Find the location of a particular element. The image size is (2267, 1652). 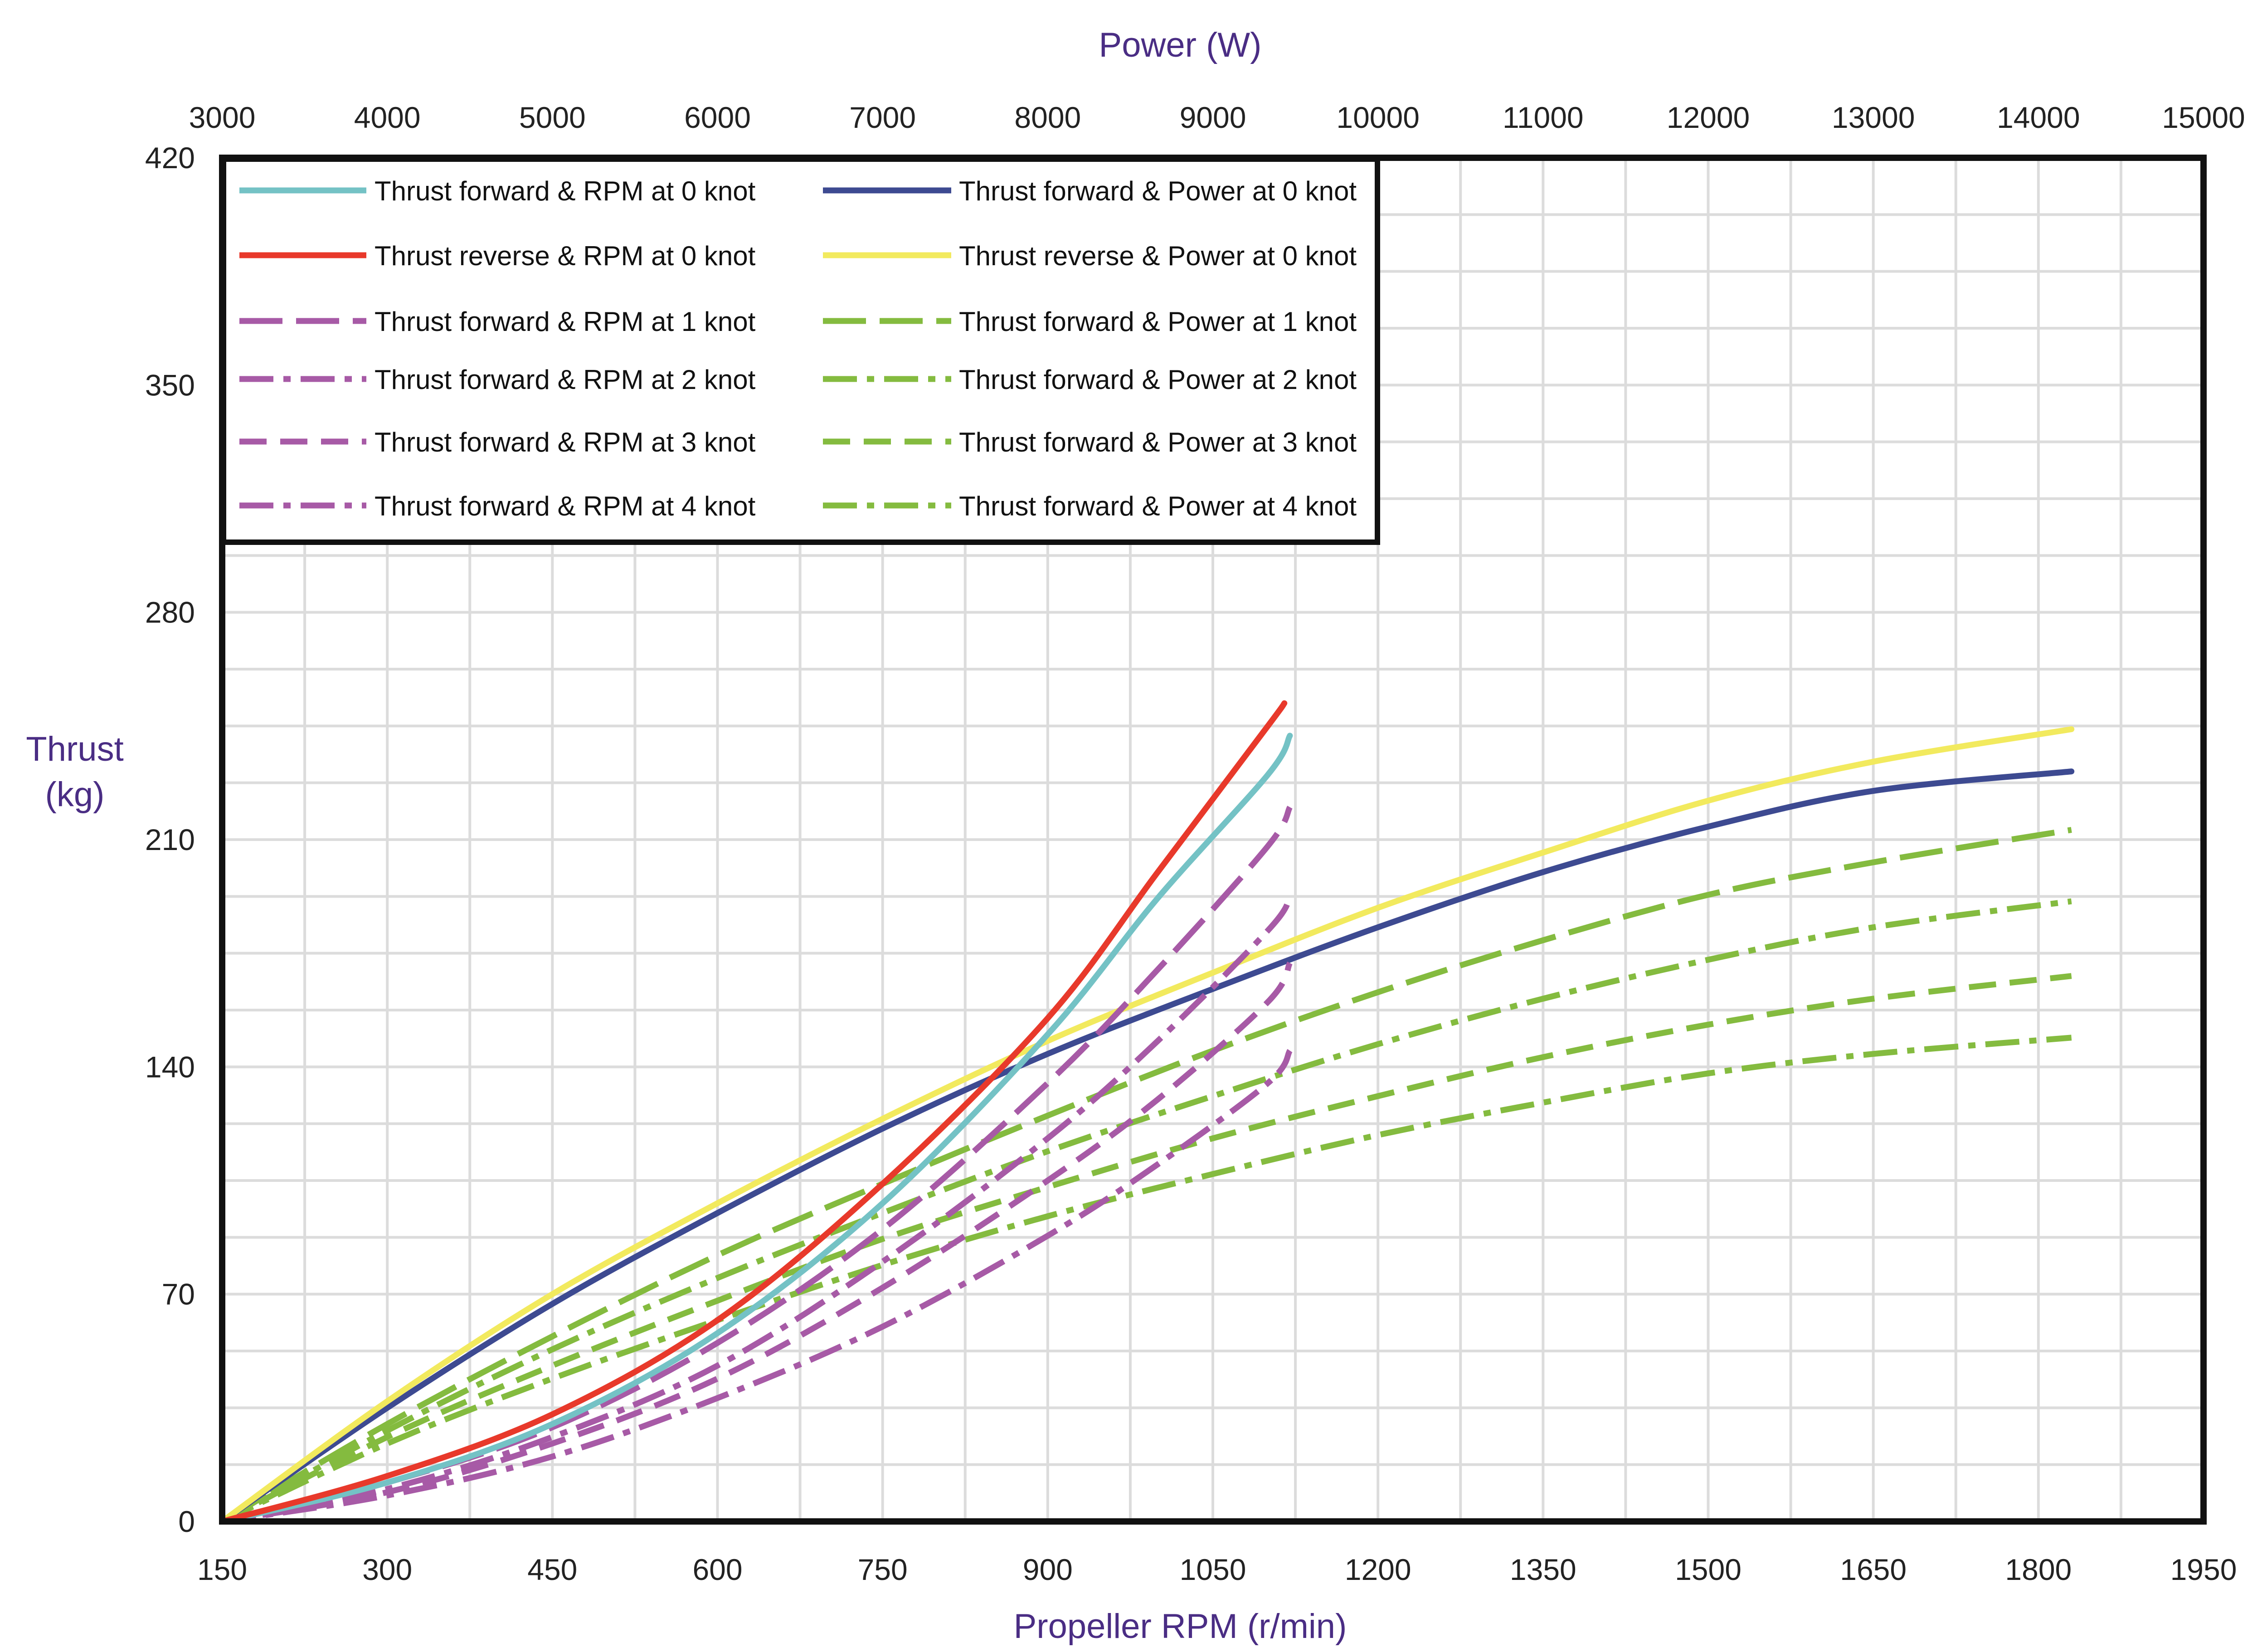

legend-label: Thrust forward & RPM at 4 knot is located at coordinates (566, 506).